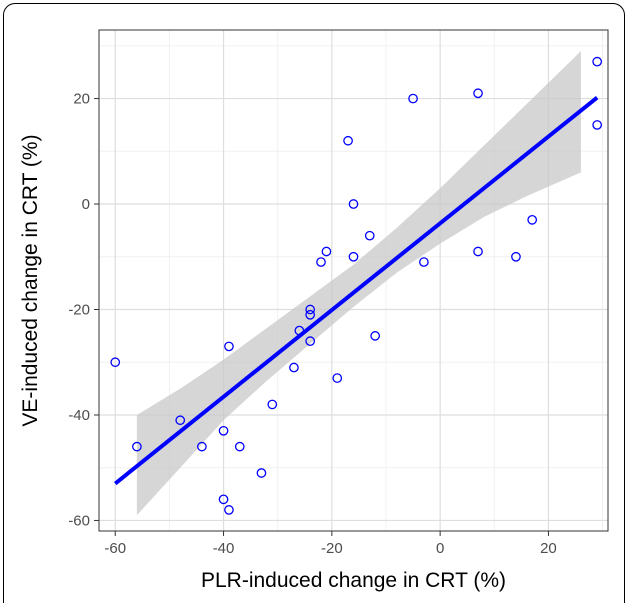 The image size is (630, 603). I want to click on x-tick-label: 0, so click(440, 548).